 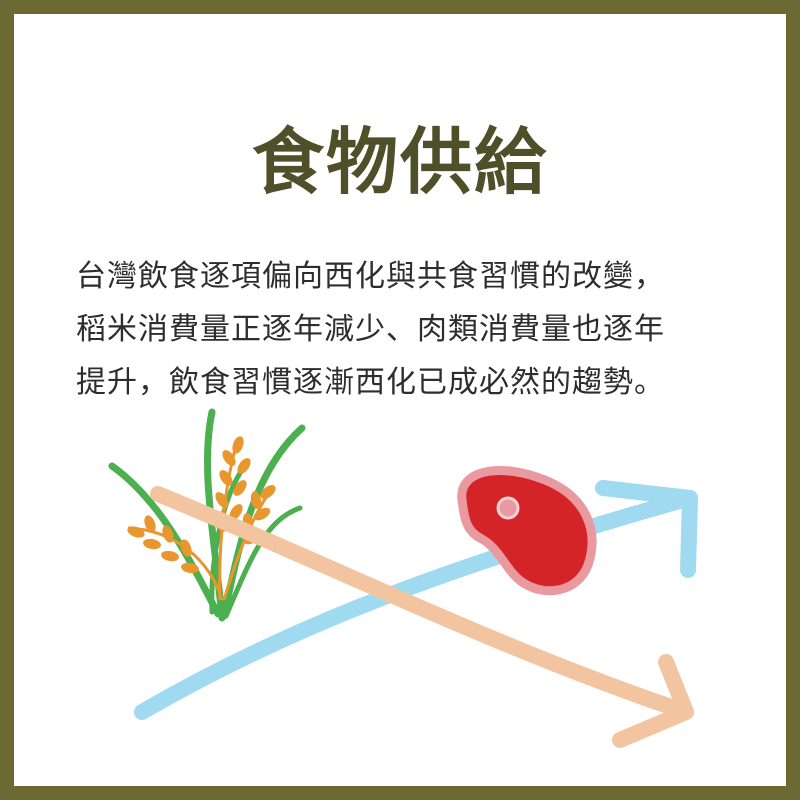 What do you see at coordinates (399, 162) in the screenshot?
I see `page-title: 食物供給` at bounding box center [399, 162].